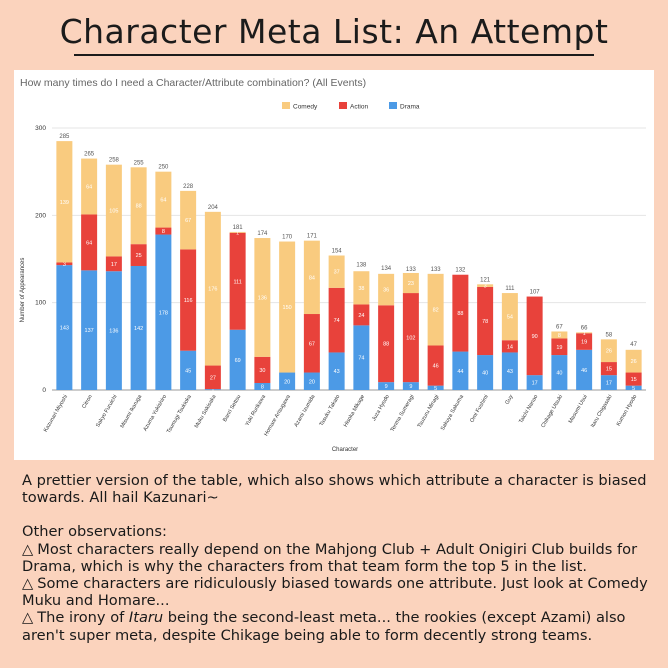 The image size is (668, 668). Describe the element at coordinates (262, 298) in the screenshot. I see `data-label-comedy: 136` at that location.